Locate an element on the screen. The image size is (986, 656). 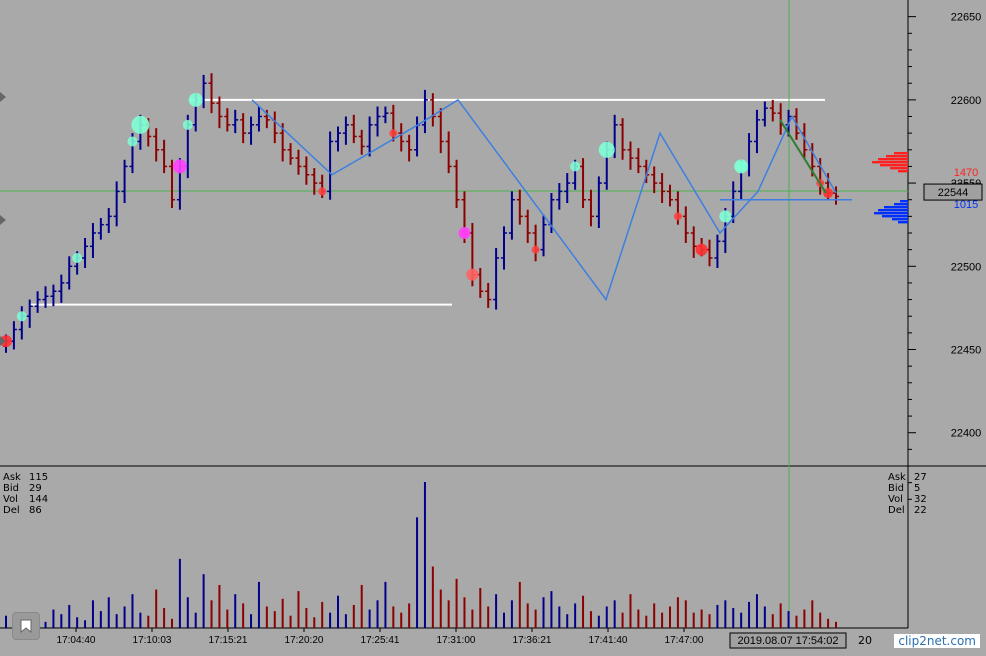
last-price-label: 22544 is located at coordinates (953, 193).